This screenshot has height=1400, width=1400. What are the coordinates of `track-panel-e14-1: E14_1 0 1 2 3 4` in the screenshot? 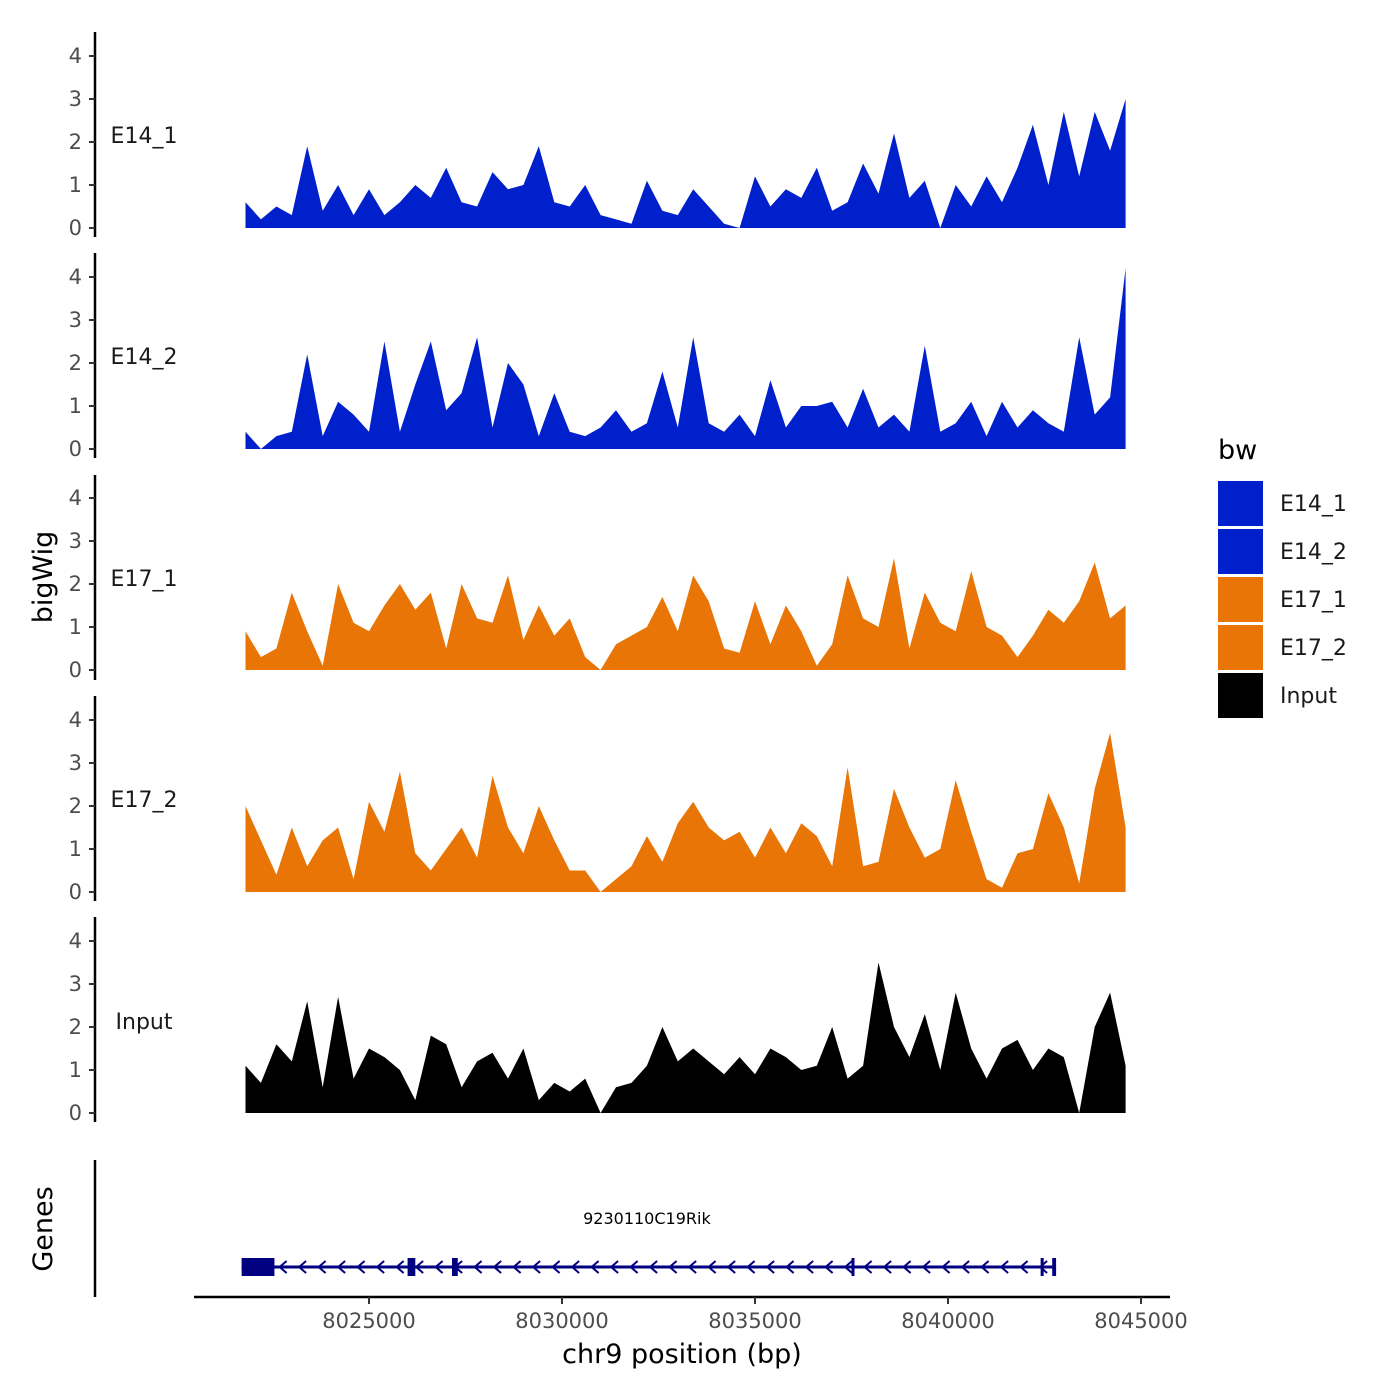 It's located at (597, 136).